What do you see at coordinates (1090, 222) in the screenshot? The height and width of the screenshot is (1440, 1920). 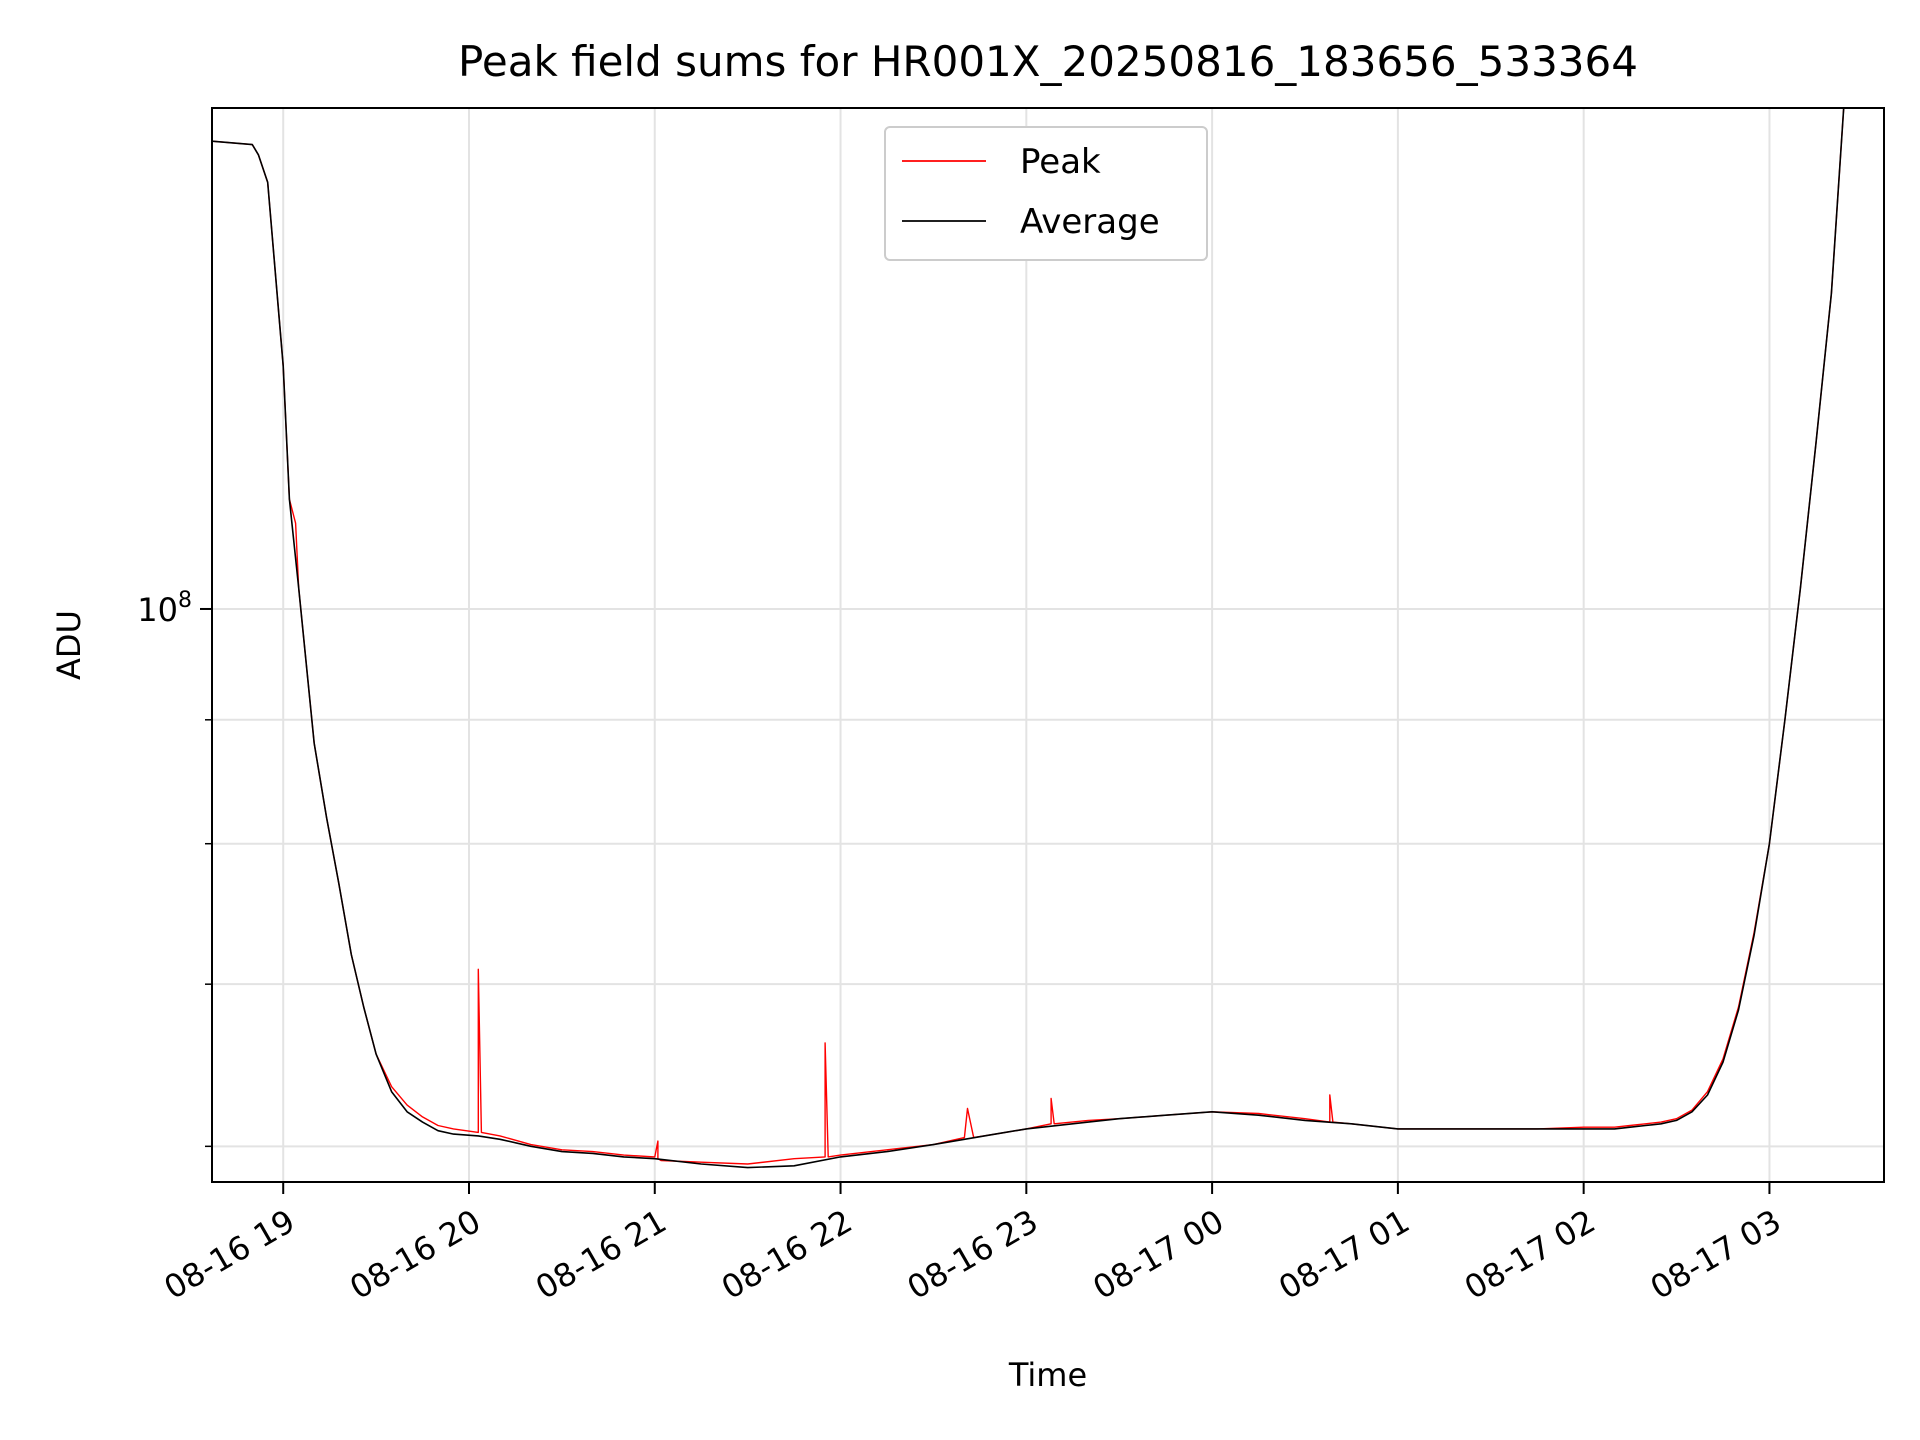 I see `legend-label-average: Average` at bounding box center [1090, 222].